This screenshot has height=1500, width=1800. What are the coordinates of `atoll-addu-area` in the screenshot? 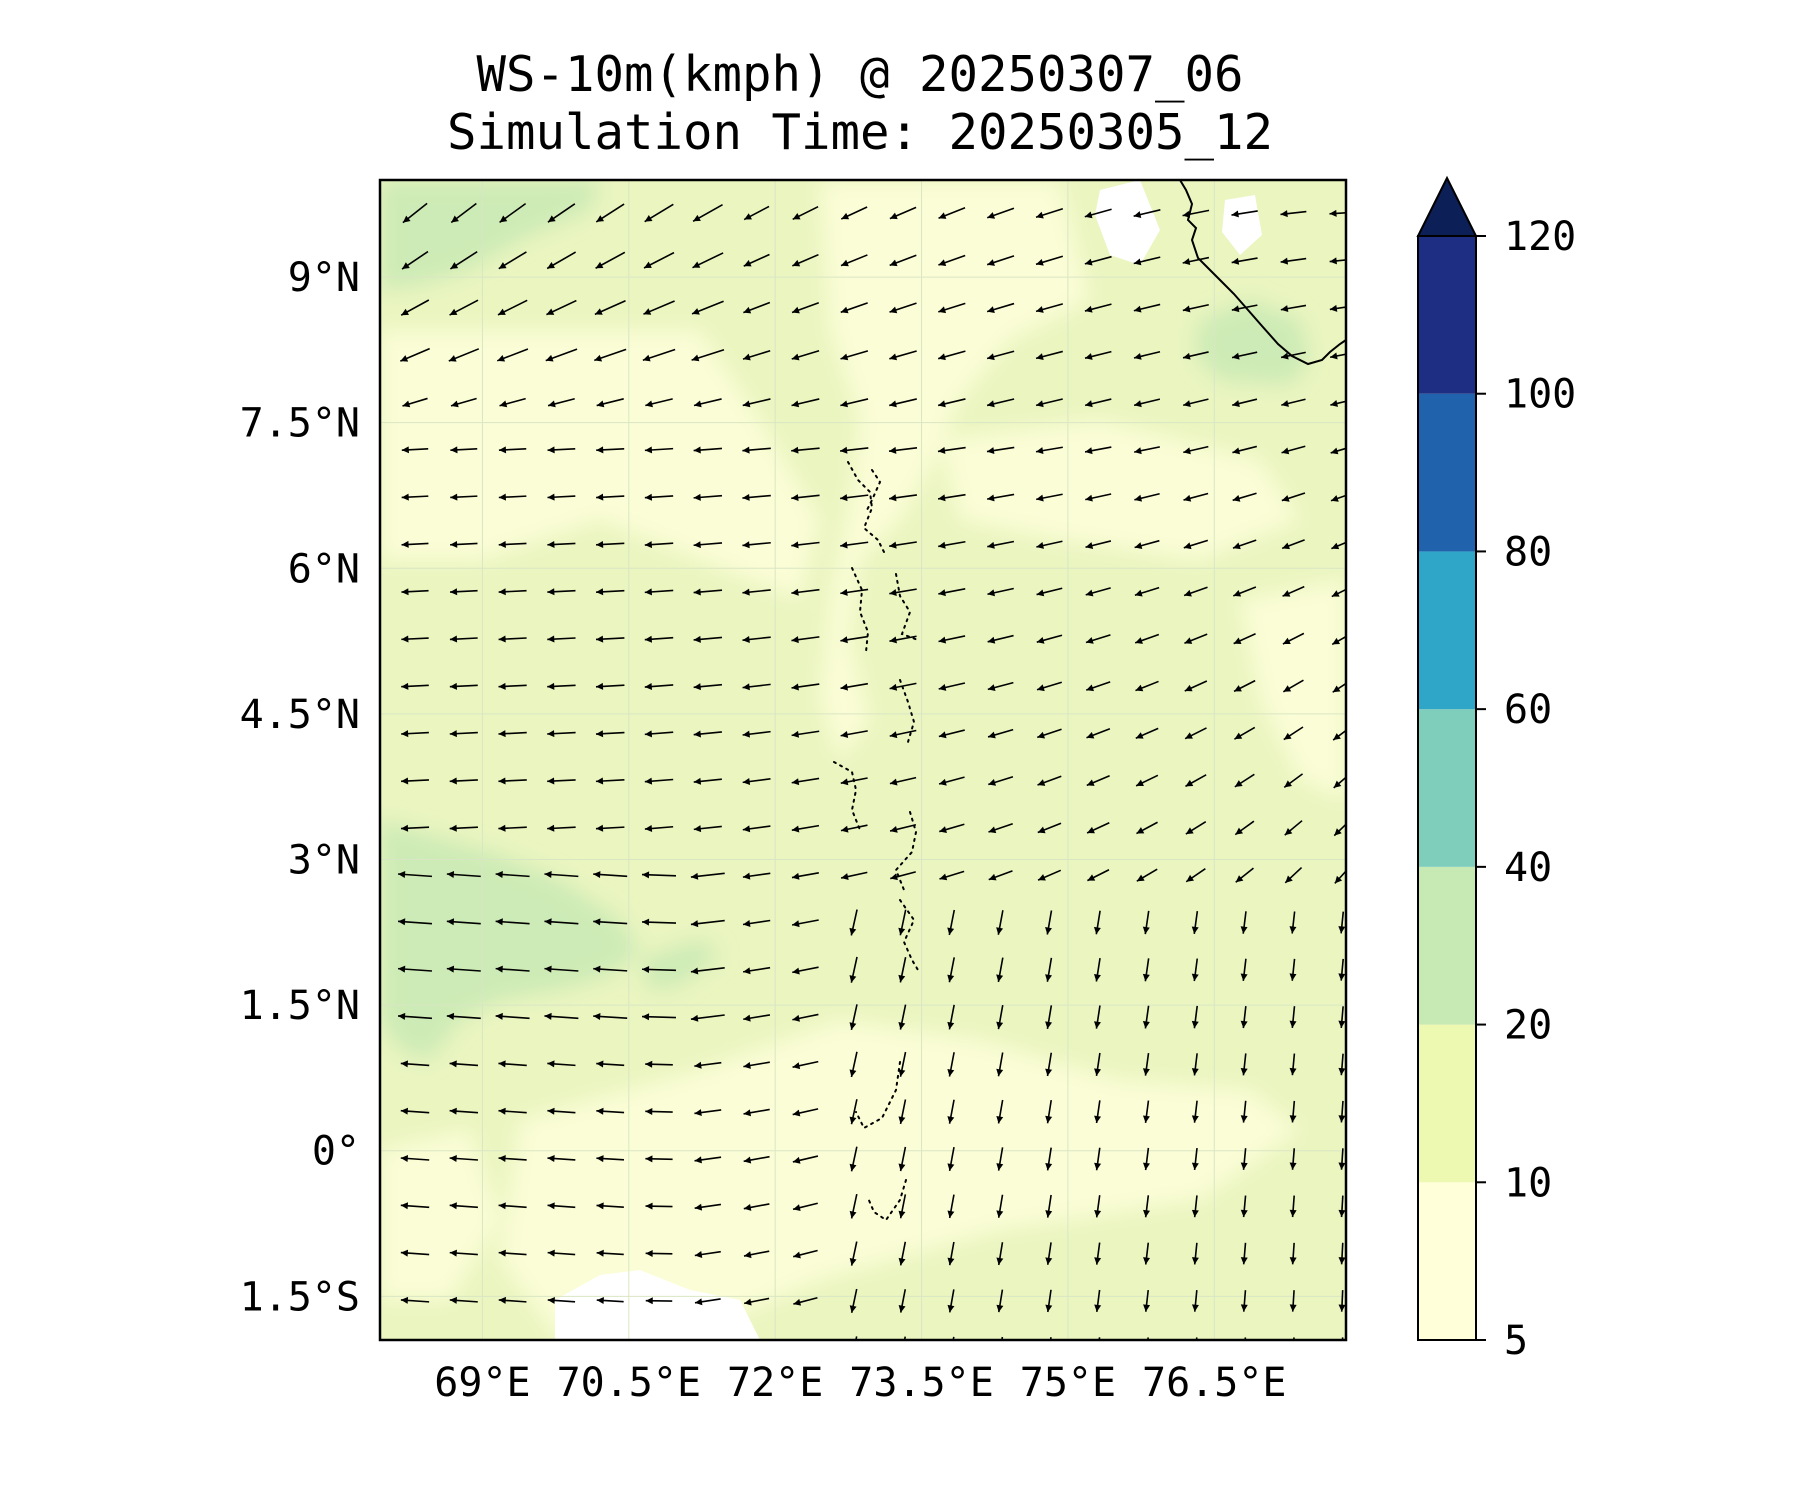 It's located at (909, 935).